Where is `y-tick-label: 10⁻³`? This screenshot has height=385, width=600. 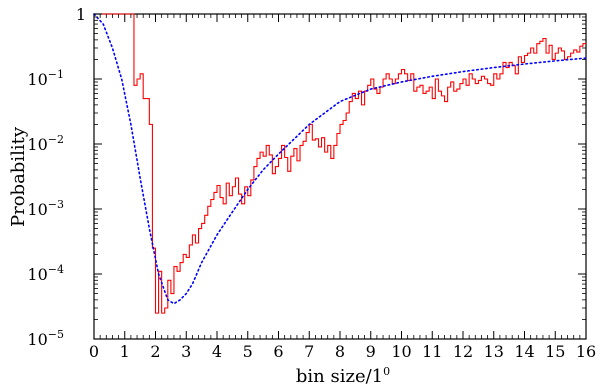
y-tick-label: 10⁻³ is located at coordinates (45, 208).